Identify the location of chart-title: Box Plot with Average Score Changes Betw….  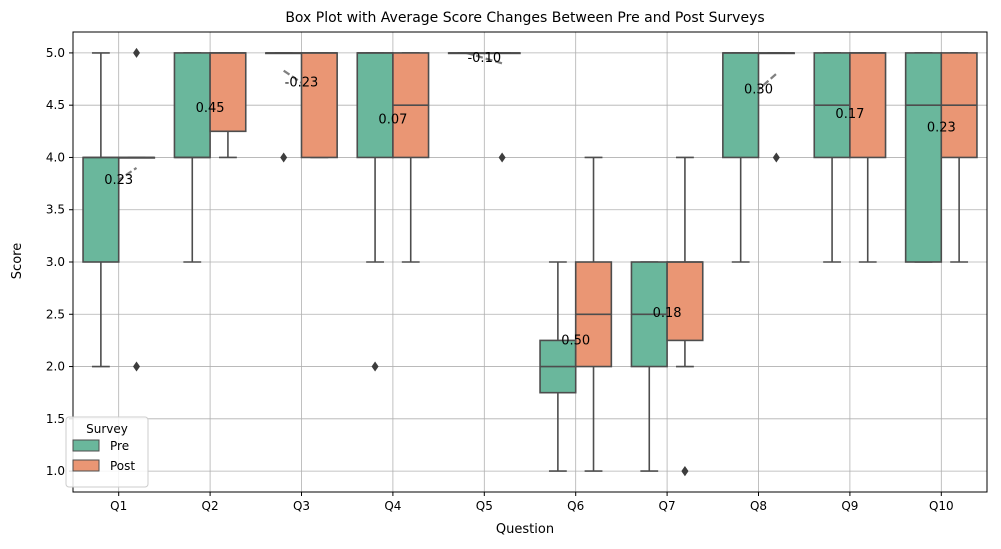
(524, 18).